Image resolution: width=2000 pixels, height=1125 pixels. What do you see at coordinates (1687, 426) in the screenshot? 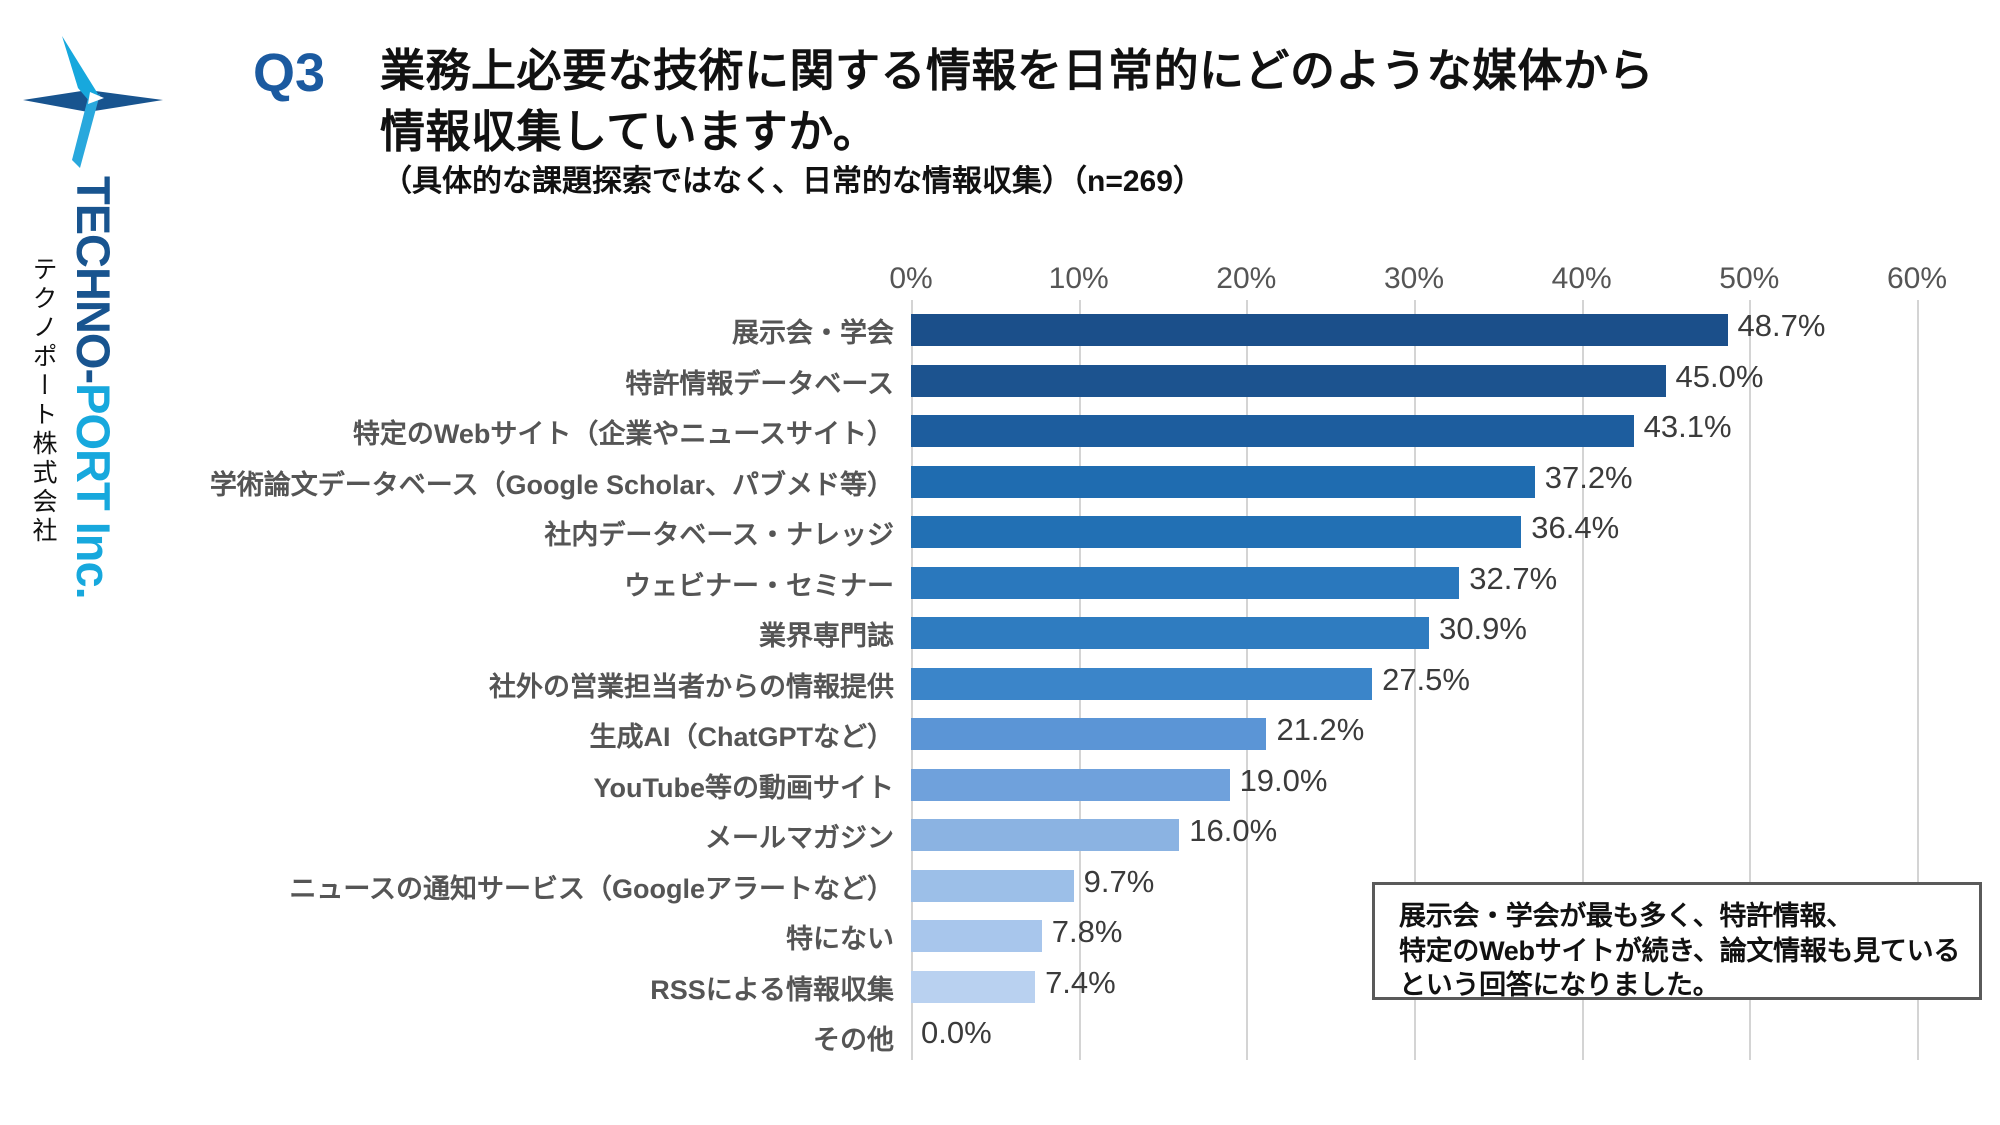
I see `chart-bar-value-label: 43.1%` at bounding box center [1687, 426].